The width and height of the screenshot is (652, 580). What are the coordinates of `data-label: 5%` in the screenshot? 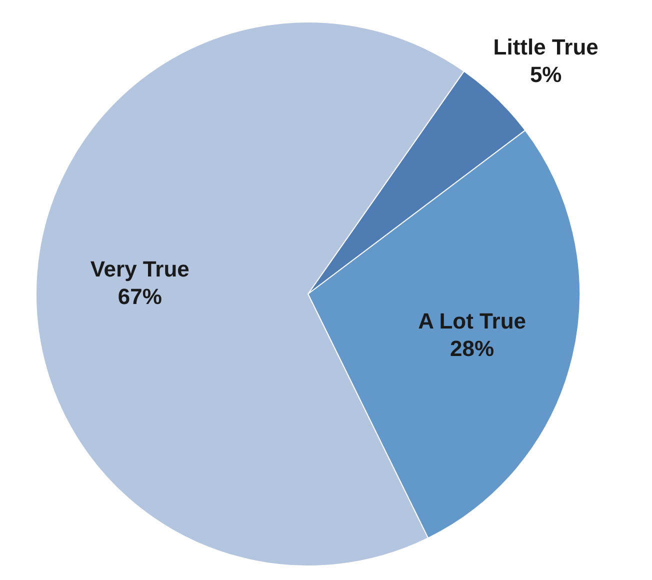 It's located at (546, 74).